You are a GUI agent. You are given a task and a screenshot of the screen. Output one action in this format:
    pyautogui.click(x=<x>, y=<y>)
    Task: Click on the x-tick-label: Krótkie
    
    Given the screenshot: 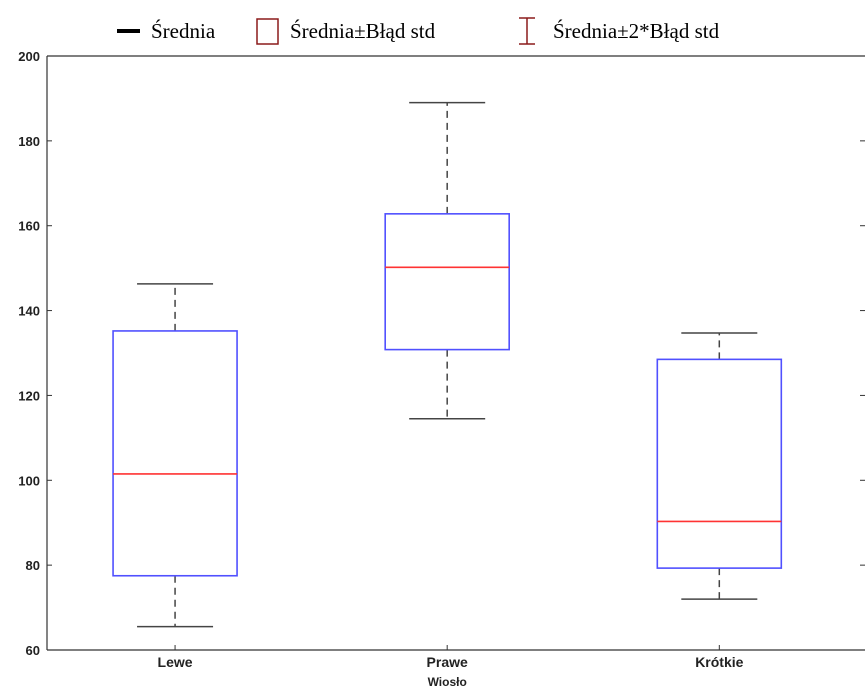 What is the action you would take?
    pyautogui.click(x=719, y=662)
    